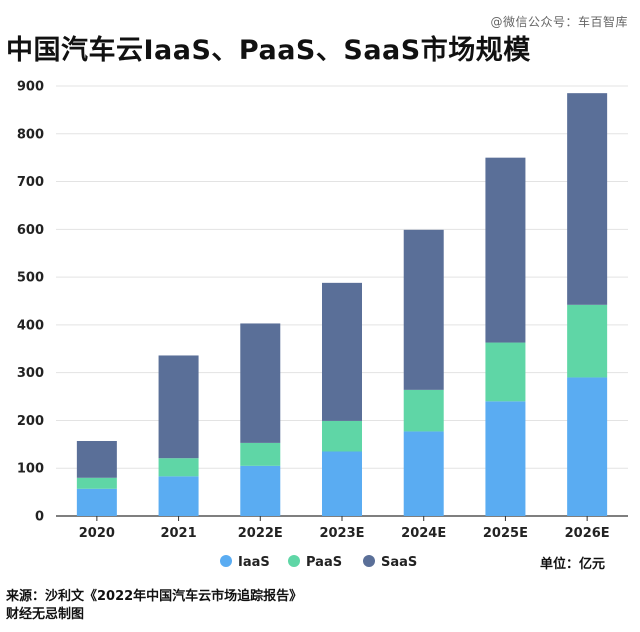  What do you see at coordinates (97, 533) in the screenshot?
I see `x-tick-label: 2020` at bounding box center [97, 533].